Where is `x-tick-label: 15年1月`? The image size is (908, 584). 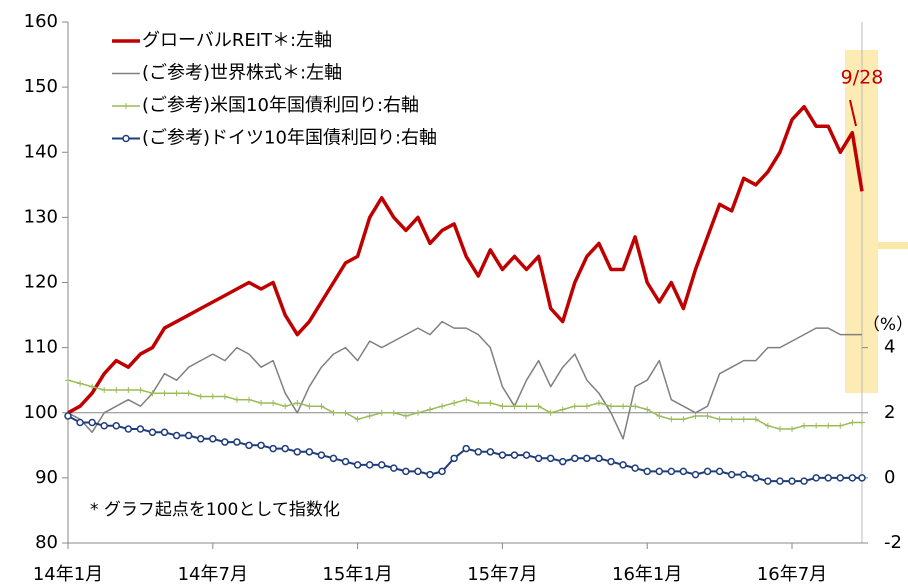 x-tick-label: 15年1月 is located at coordinates (357, 574).